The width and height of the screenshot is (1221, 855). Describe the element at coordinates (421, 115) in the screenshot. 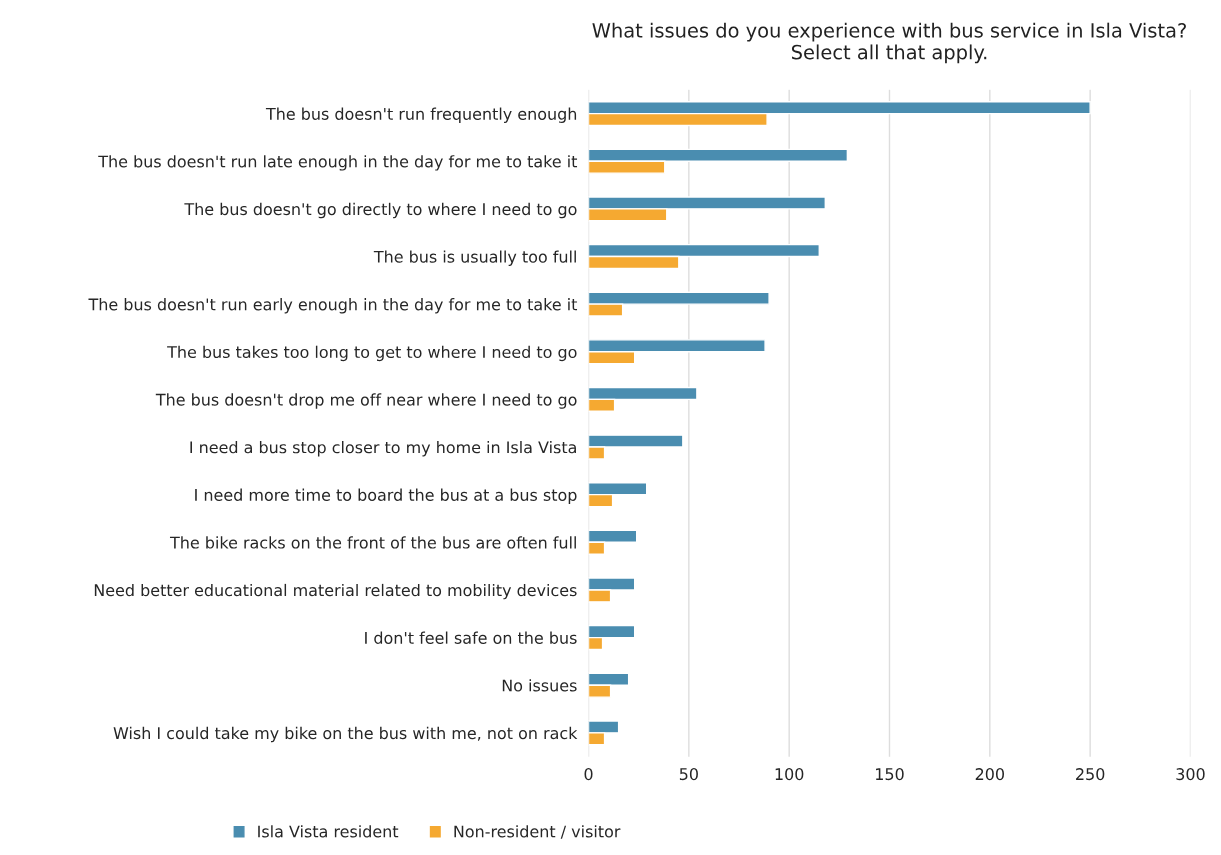

I see `y-tick-label: The bus doesn't run frequently enough` at that location.